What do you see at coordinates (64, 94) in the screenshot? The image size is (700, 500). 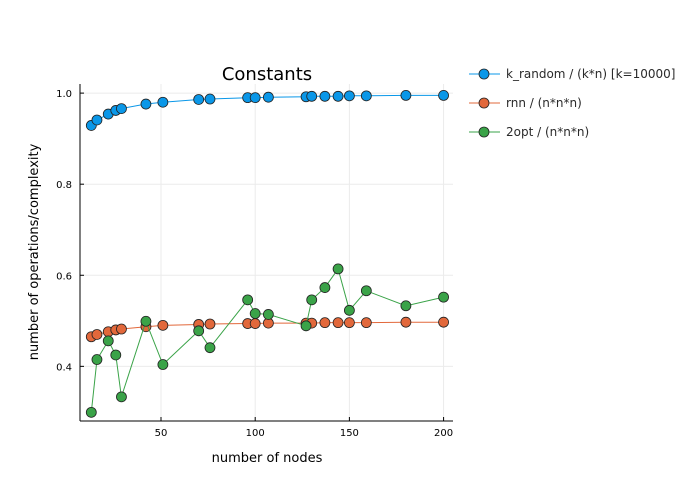 I see `y-tick-label: 1.0` at bounding box center [64, 94].